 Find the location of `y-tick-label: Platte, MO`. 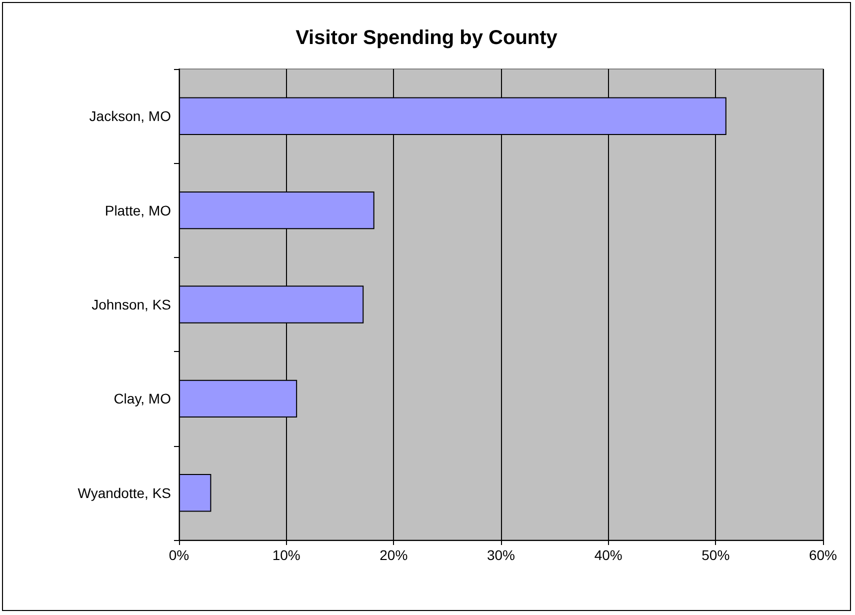

y-tick-label: Platte, MO is located at coordinates (138, 210).